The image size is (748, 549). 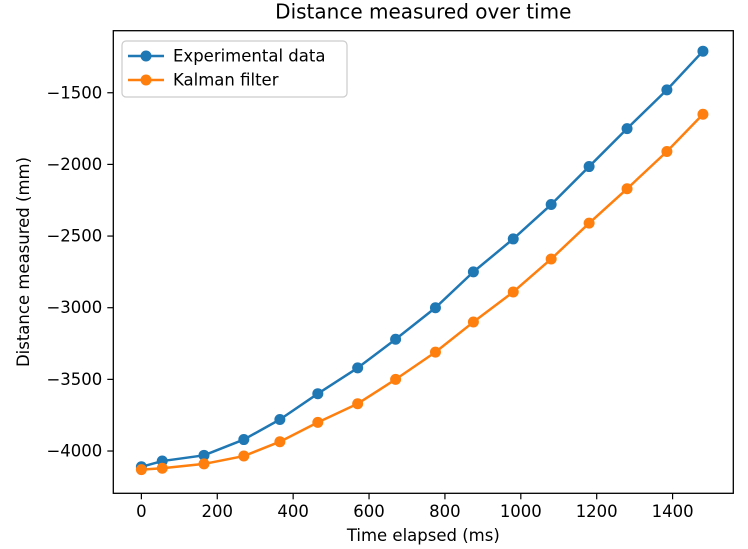 I want to click on x-tick-label: 400, so click(x=293, y=511).